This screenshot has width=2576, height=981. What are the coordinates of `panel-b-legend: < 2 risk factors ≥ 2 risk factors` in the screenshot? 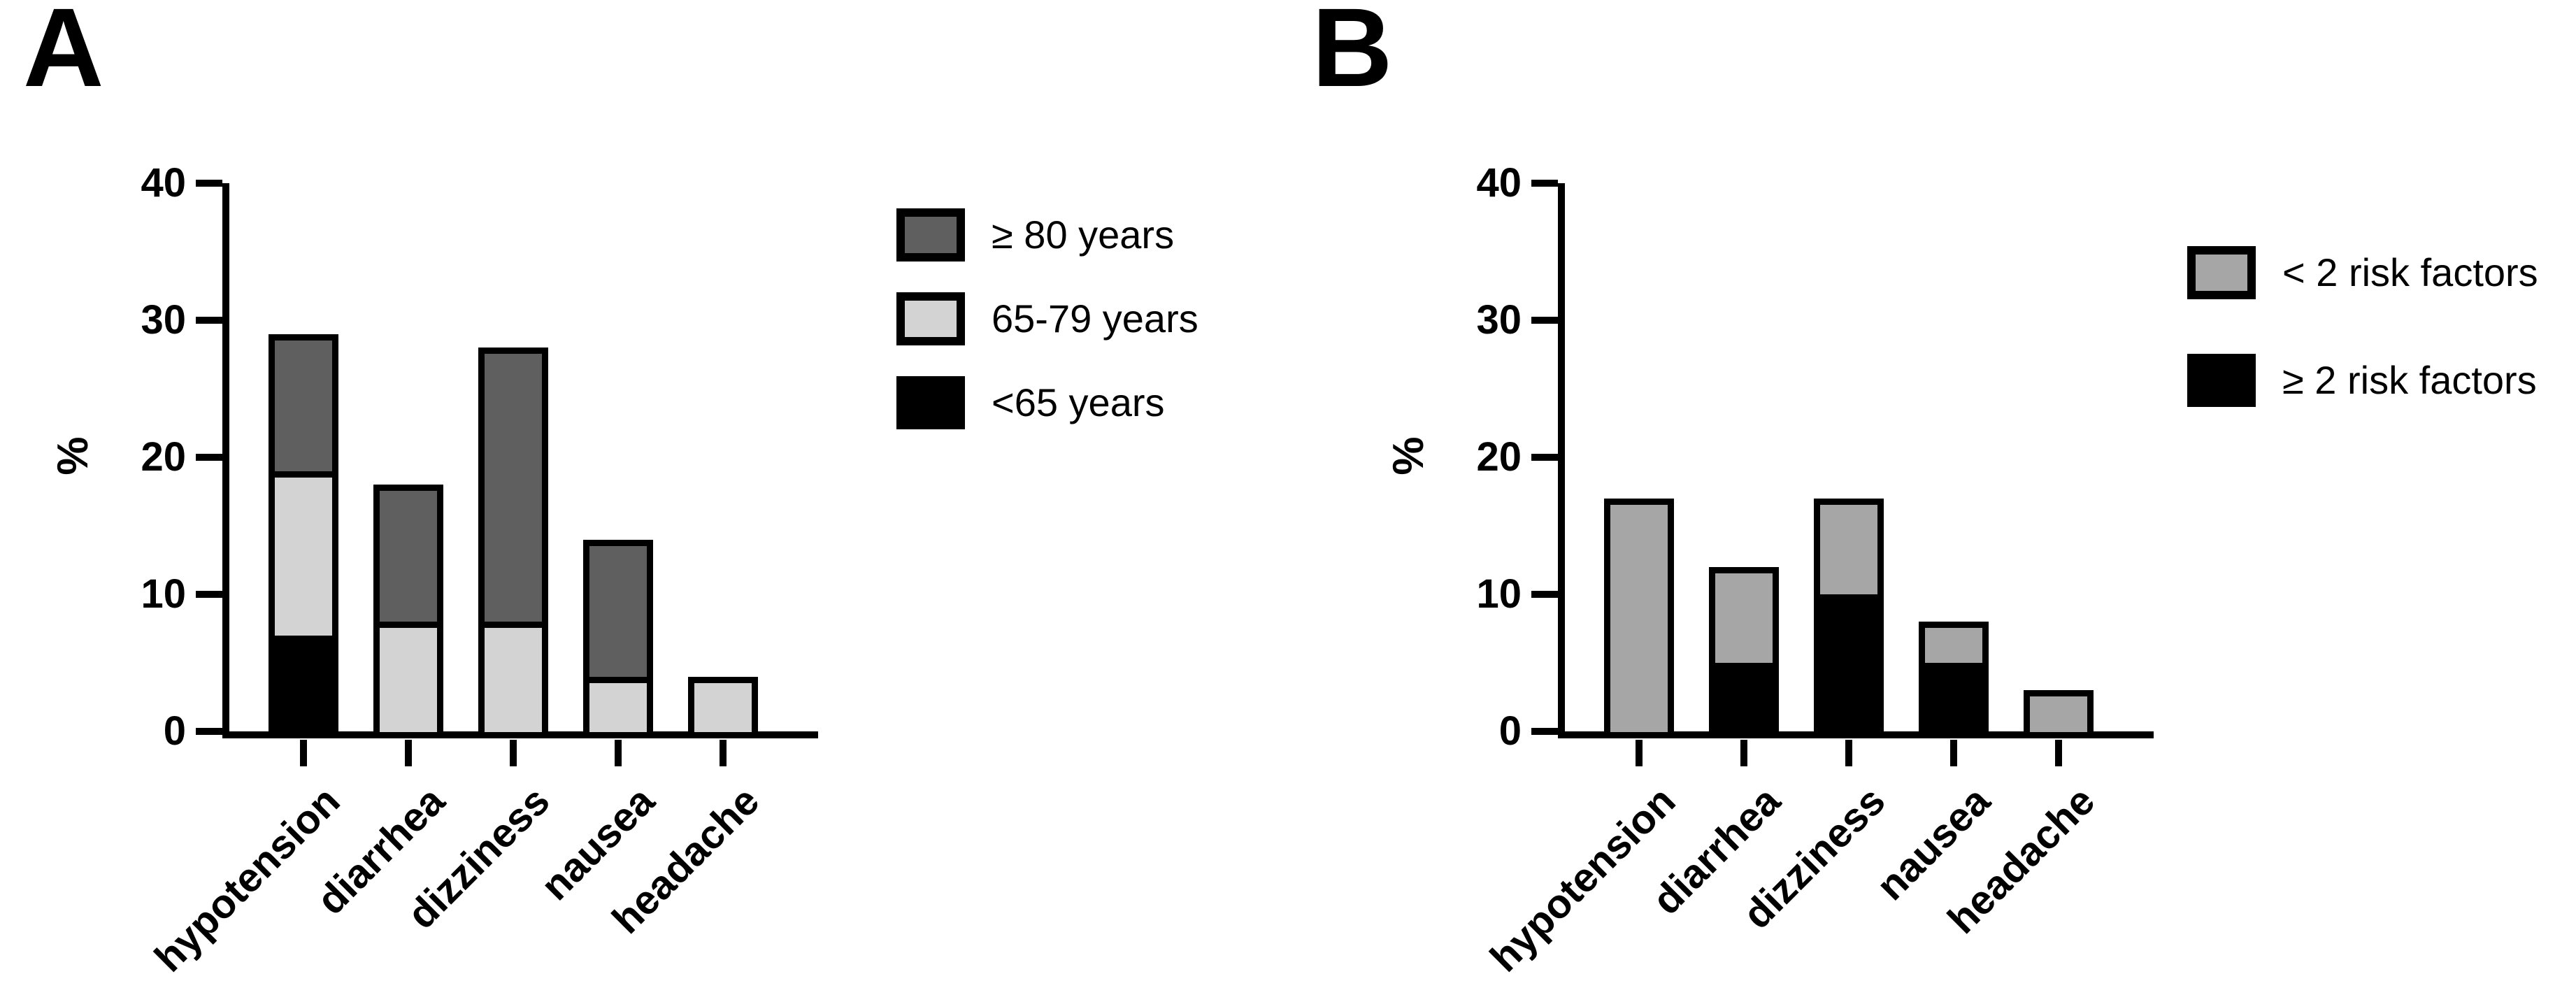 It's located at (2362, 327).